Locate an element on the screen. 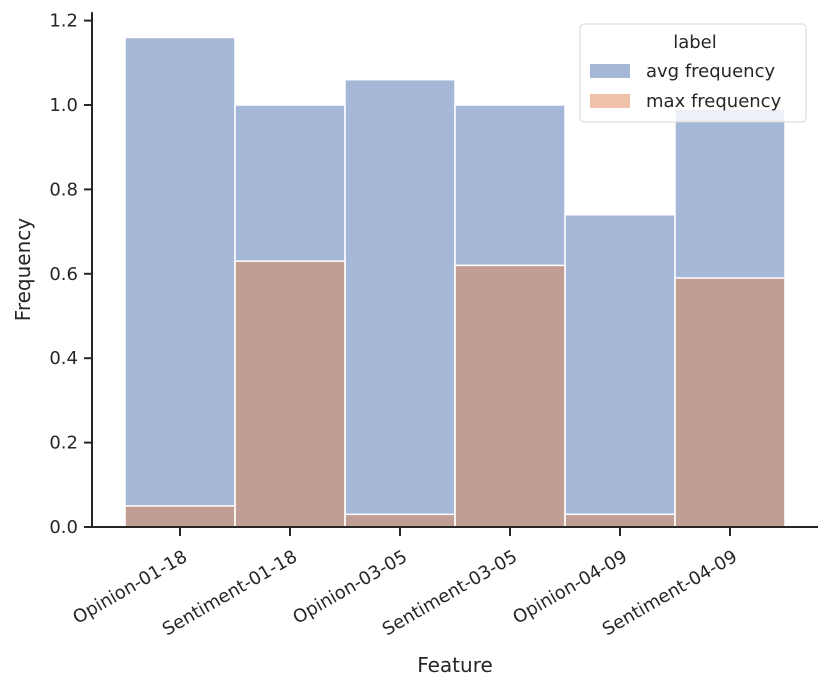  legend: label avg frequency max frequency is located at coordinates (693, 73).